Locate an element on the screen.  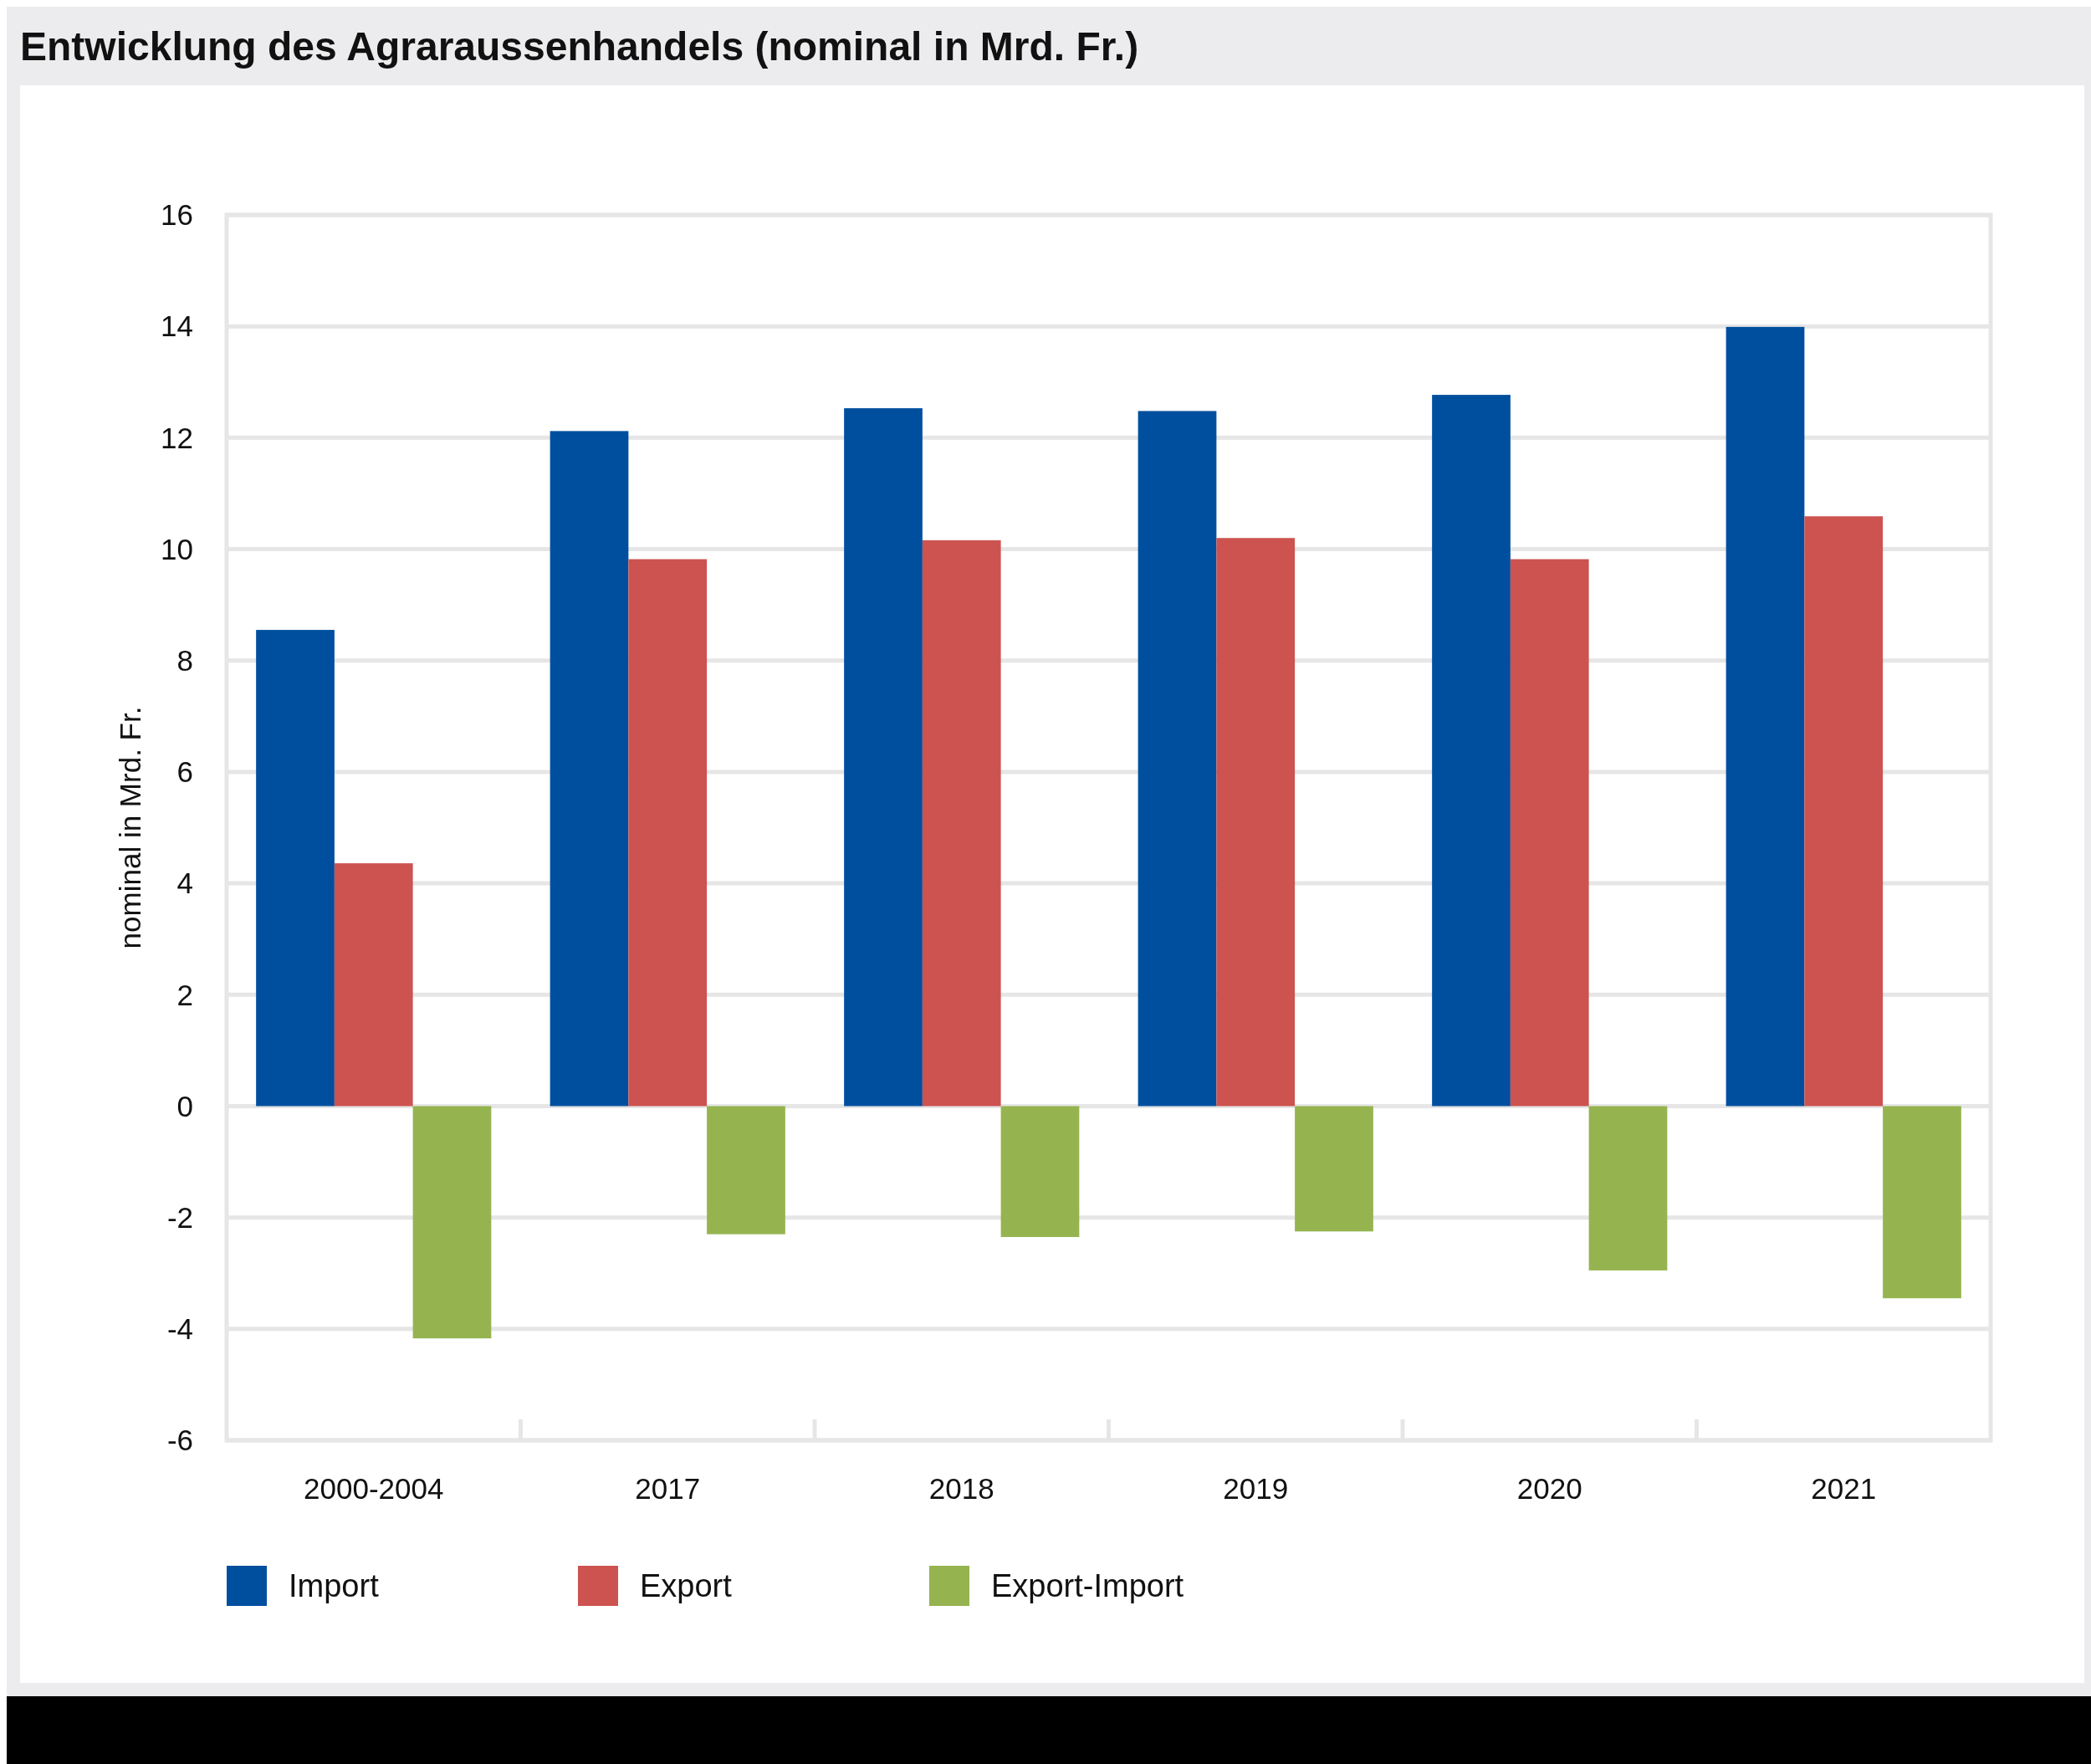
y-axis-title: nominal in Mrd. Fr. is located at coordinates (130, 827).